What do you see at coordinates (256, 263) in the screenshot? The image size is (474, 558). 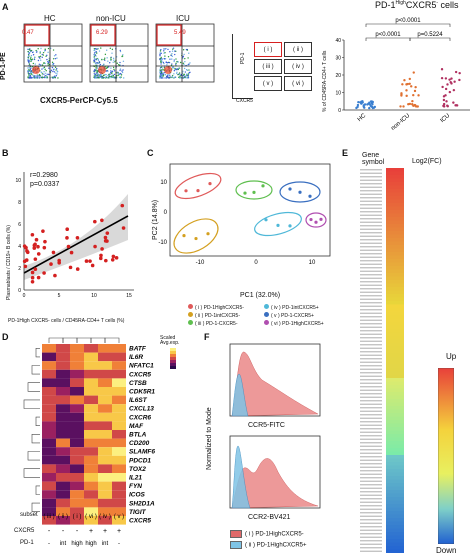 I see `pca-xtick: 0` at bounding box center [256, 263].